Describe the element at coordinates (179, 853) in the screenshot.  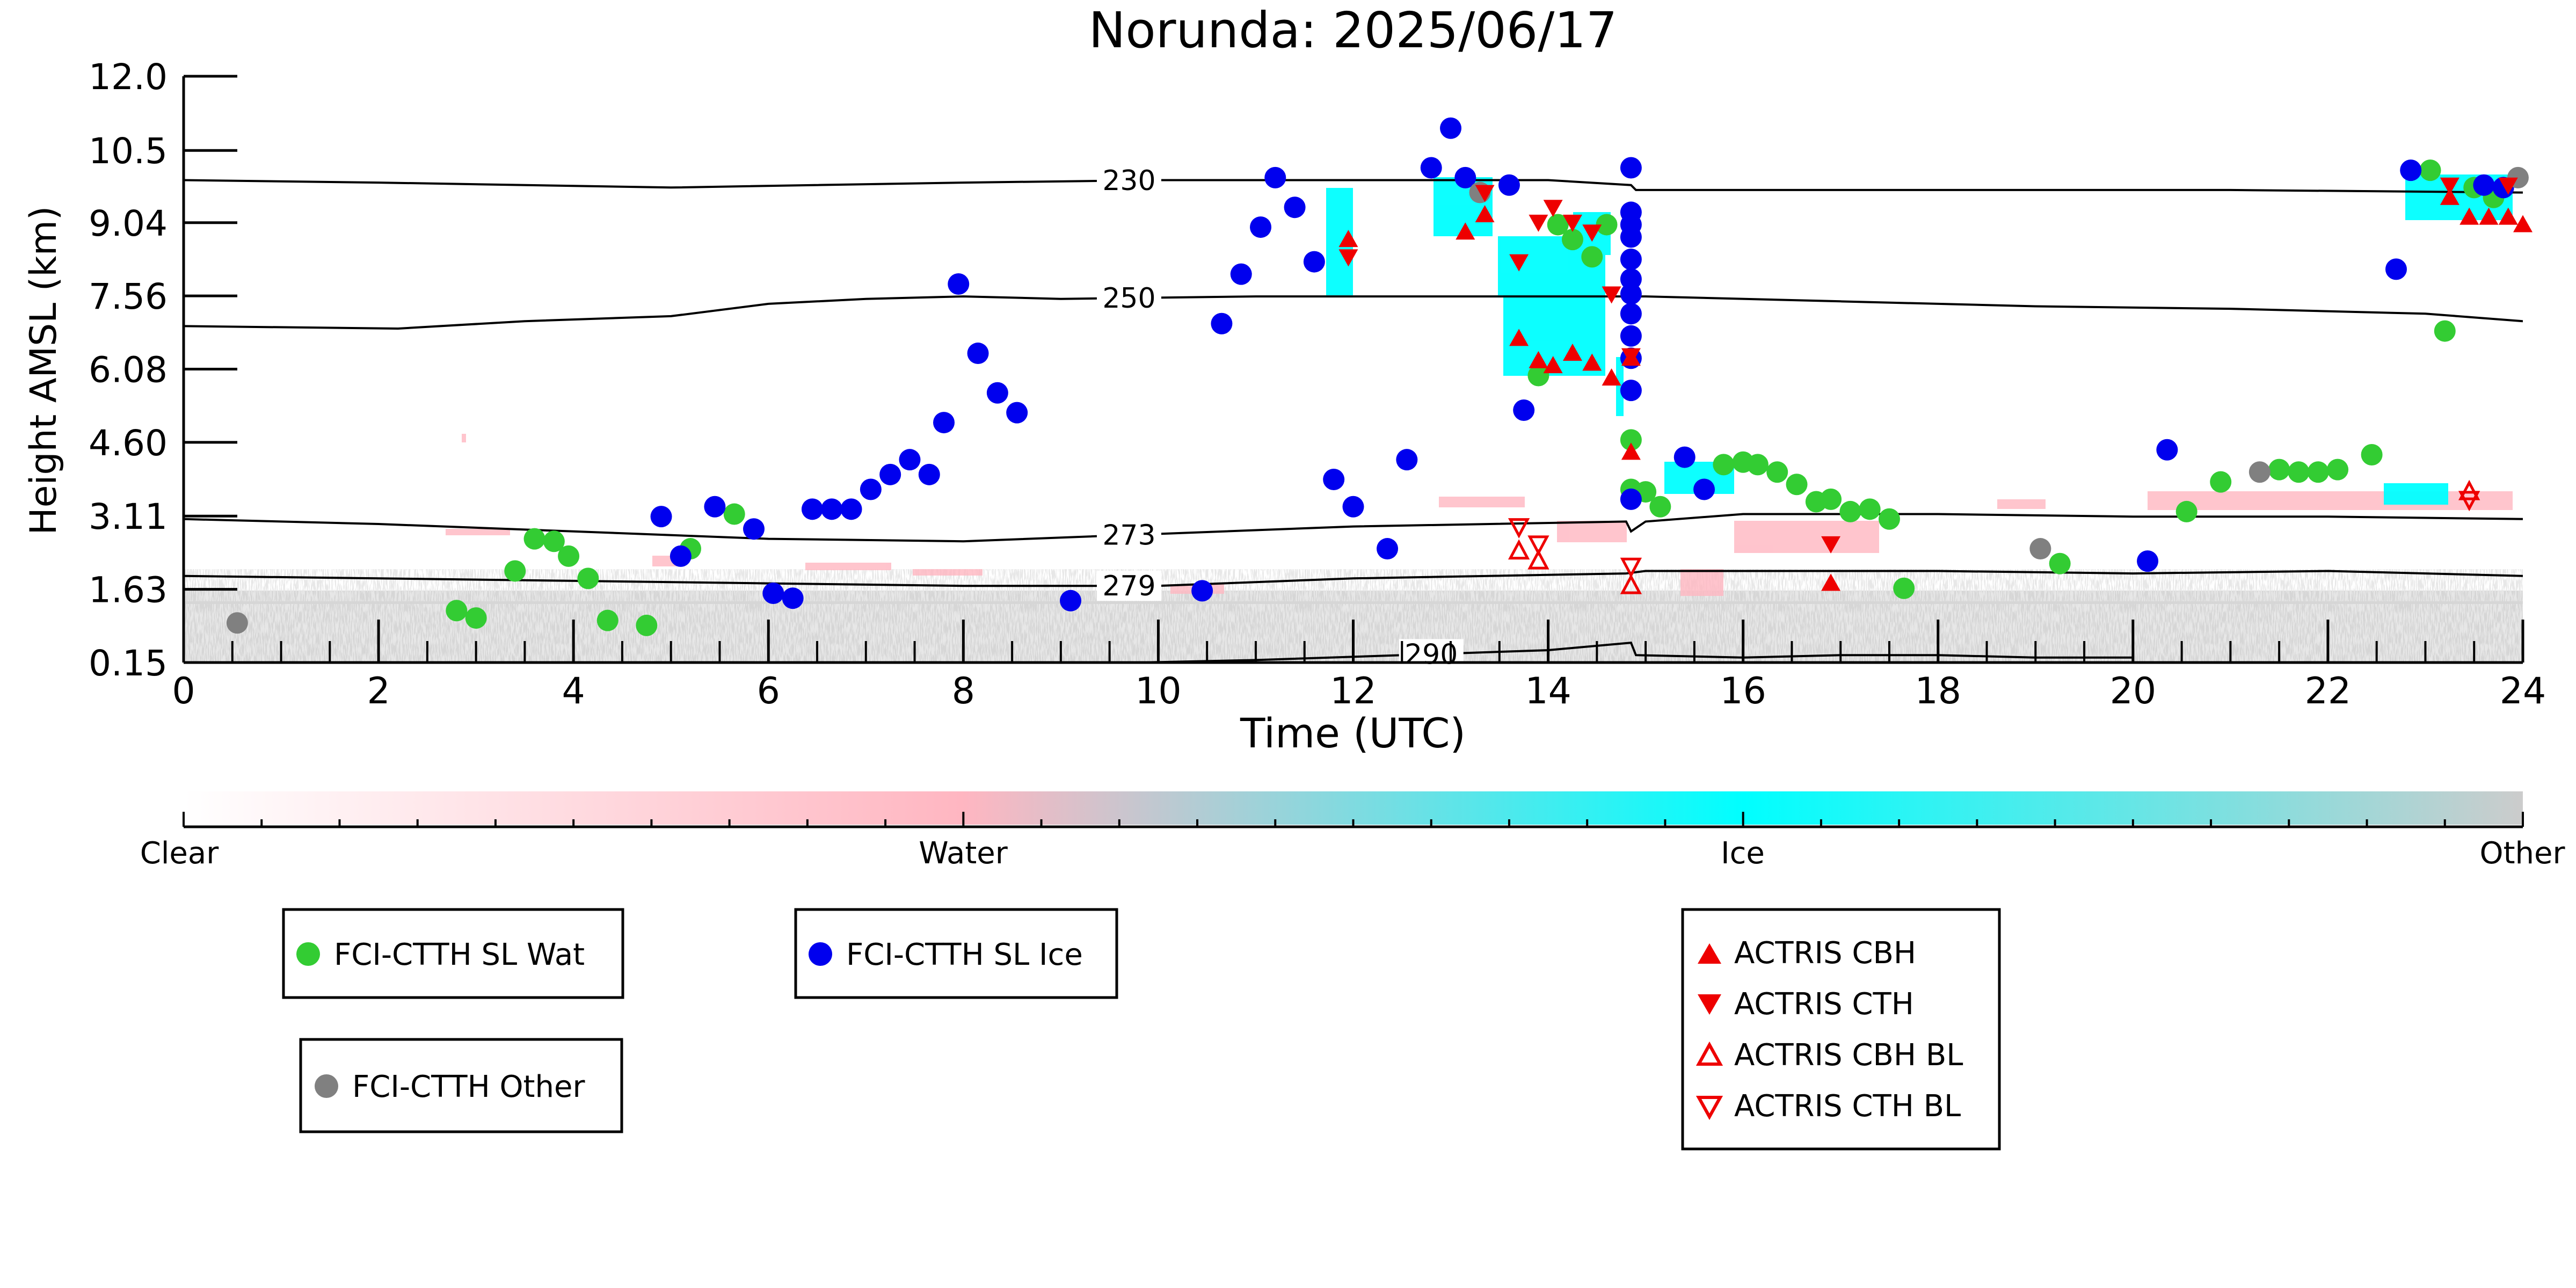
I see `colorbar-label-clear: Clear` at that location.